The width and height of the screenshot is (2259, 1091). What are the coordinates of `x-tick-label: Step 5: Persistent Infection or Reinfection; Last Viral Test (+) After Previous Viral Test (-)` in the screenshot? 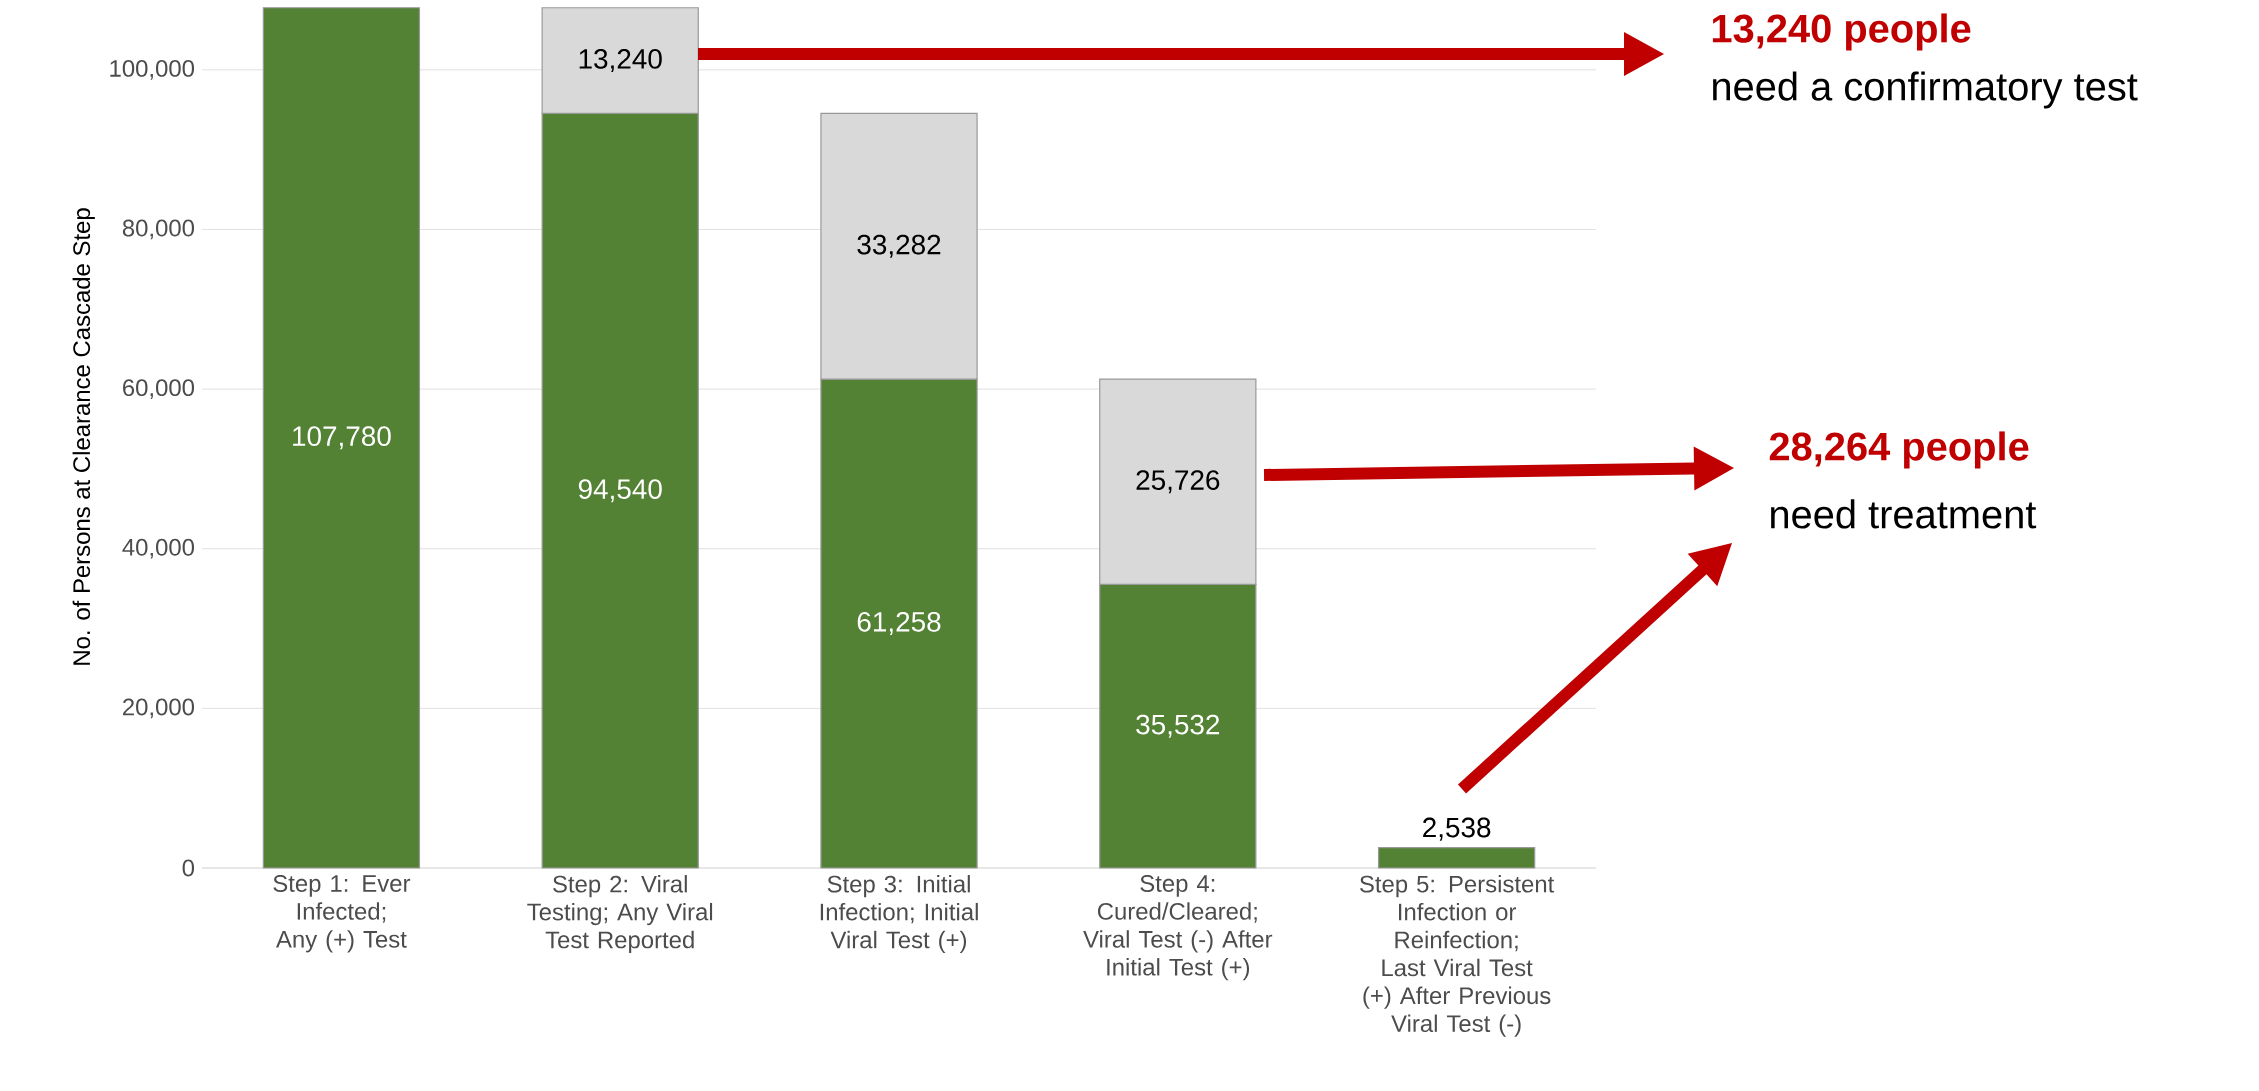 It's located at (1457, 956).